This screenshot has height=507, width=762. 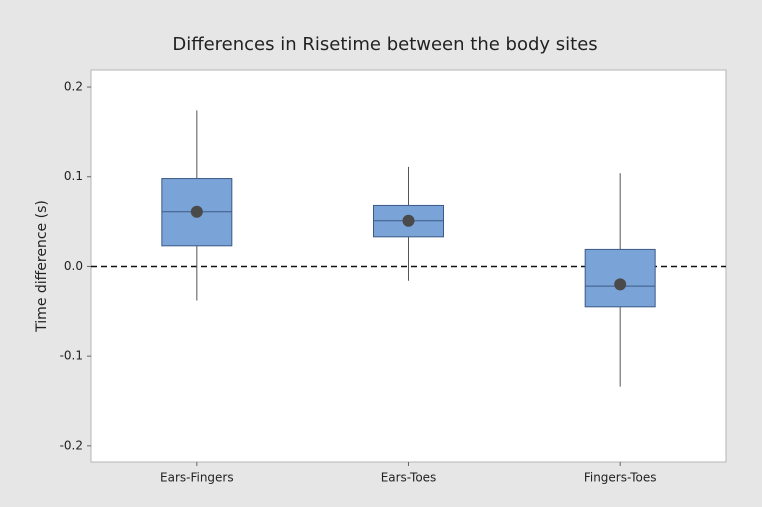 I want to click on y-tick-label: -0.2, so click(x=71, y=445).